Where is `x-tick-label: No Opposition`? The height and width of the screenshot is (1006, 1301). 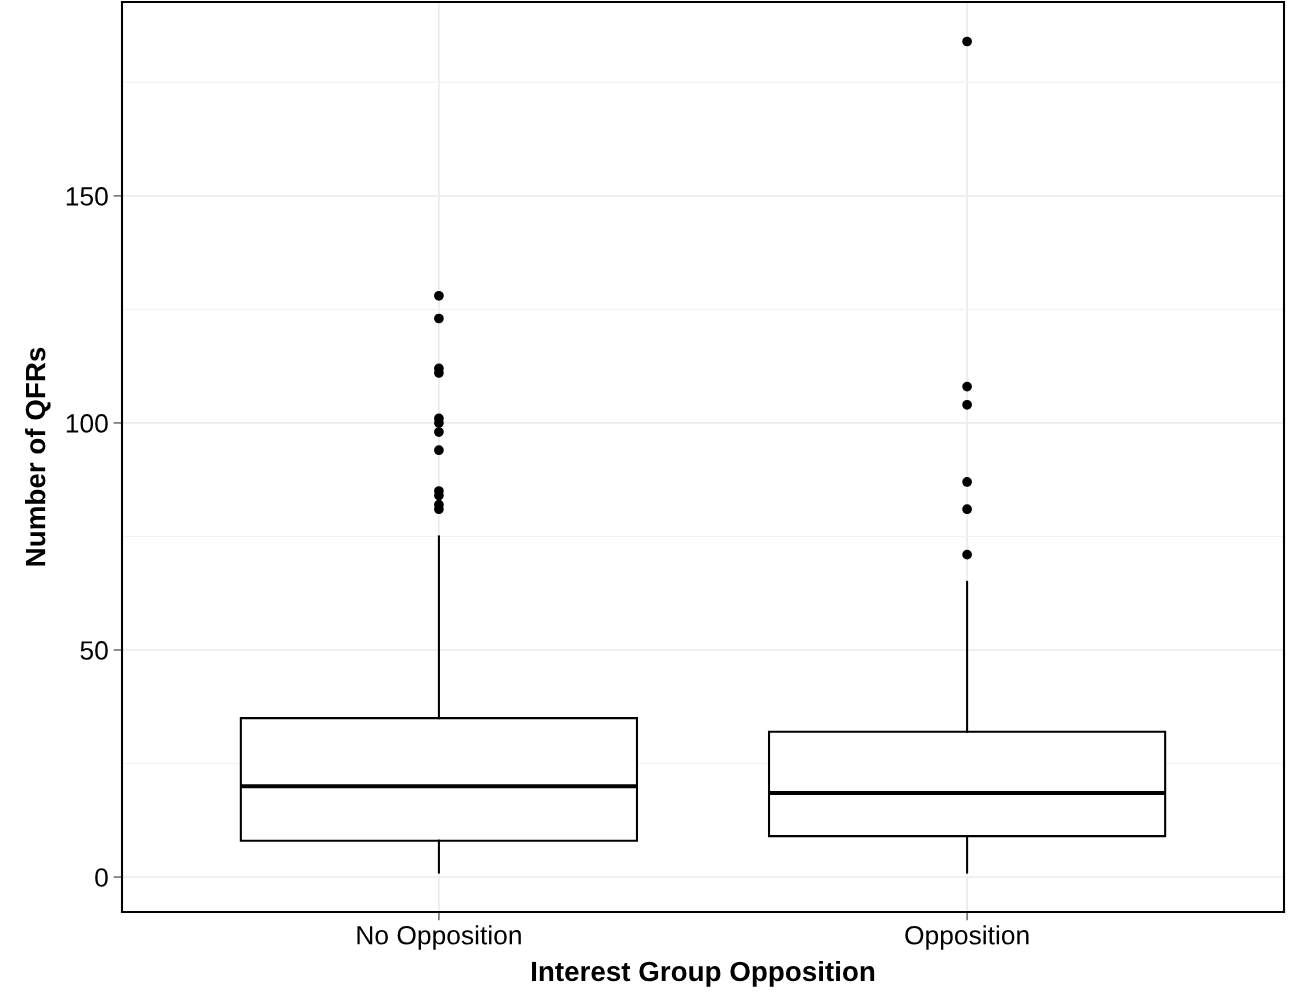
x-tick-label: No Opposition is located at coordinates (439, 937).